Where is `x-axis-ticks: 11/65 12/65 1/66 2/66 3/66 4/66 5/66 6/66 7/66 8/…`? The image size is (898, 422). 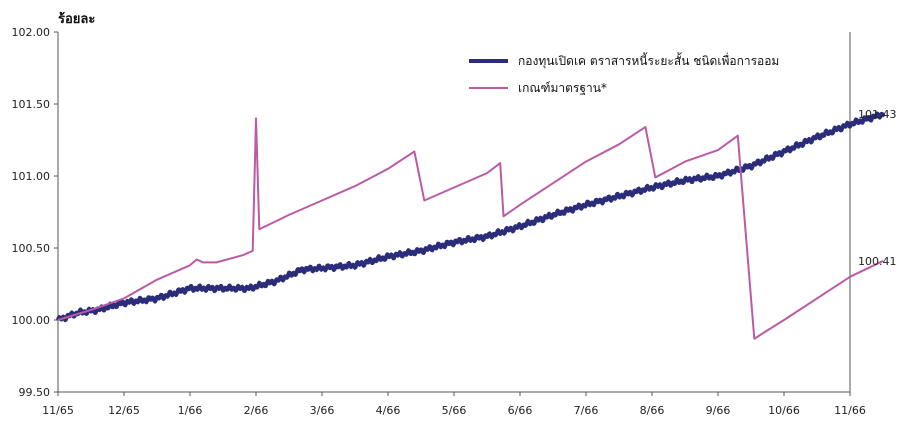
x-axis-ticks: 11/65 12/65 1/66 2/66 3/66 4/66 5/66 6/66 7/66 8/… is located at coordinates (454, 404).